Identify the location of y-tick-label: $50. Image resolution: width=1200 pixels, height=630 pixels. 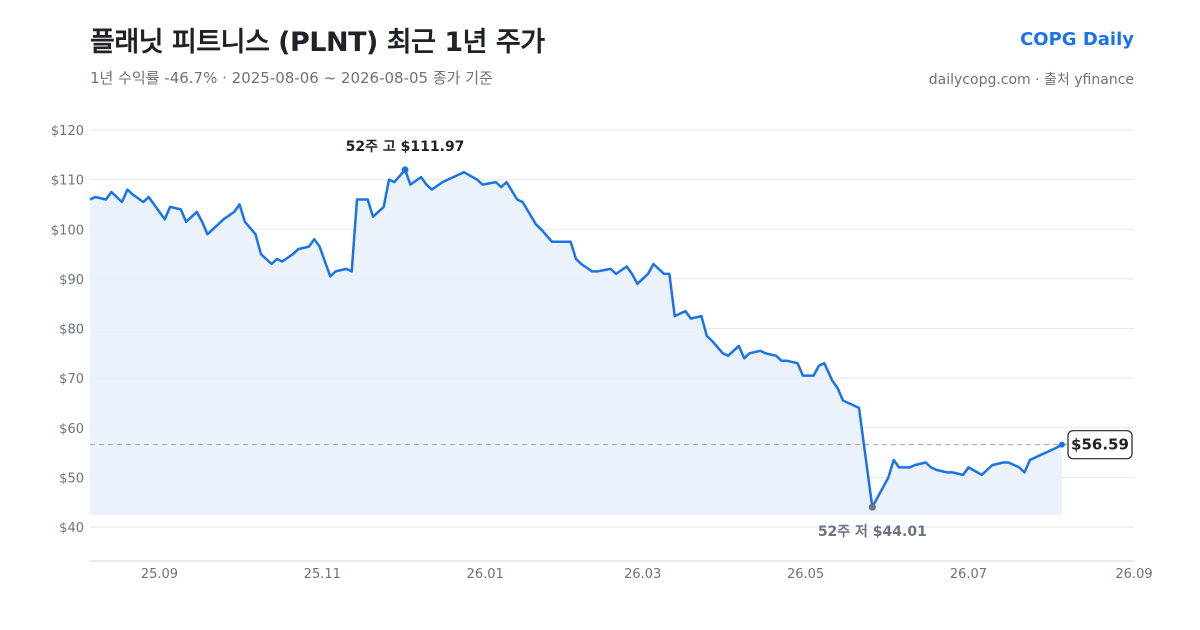
(71, 478).